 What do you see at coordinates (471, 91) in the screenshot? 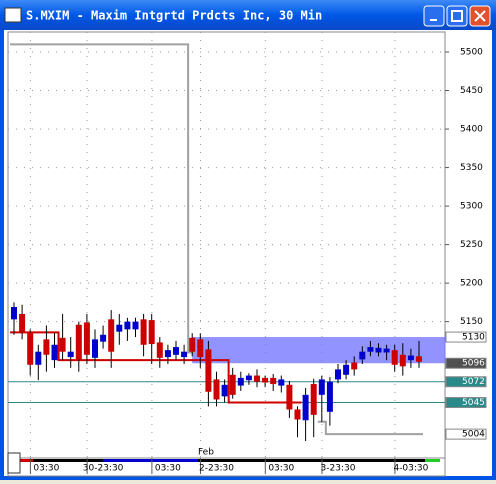
I see `y-tick-label: 5450` at bounding box center [471, 91].